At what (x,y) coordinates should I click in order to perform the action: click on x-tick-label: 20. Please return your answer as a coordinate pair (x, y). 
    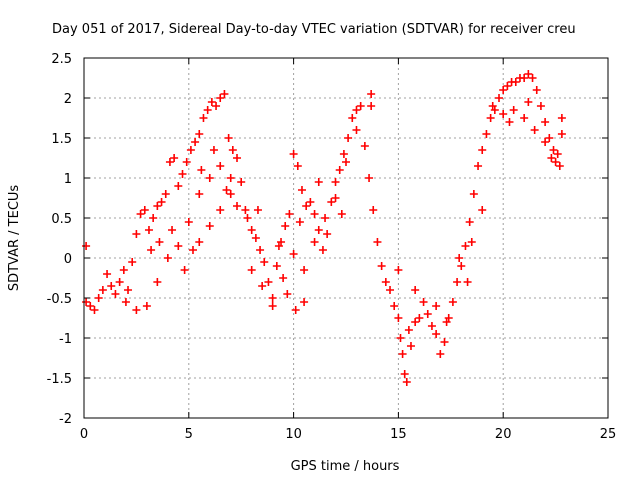
    Looking at the image, I should click on (503, 434).